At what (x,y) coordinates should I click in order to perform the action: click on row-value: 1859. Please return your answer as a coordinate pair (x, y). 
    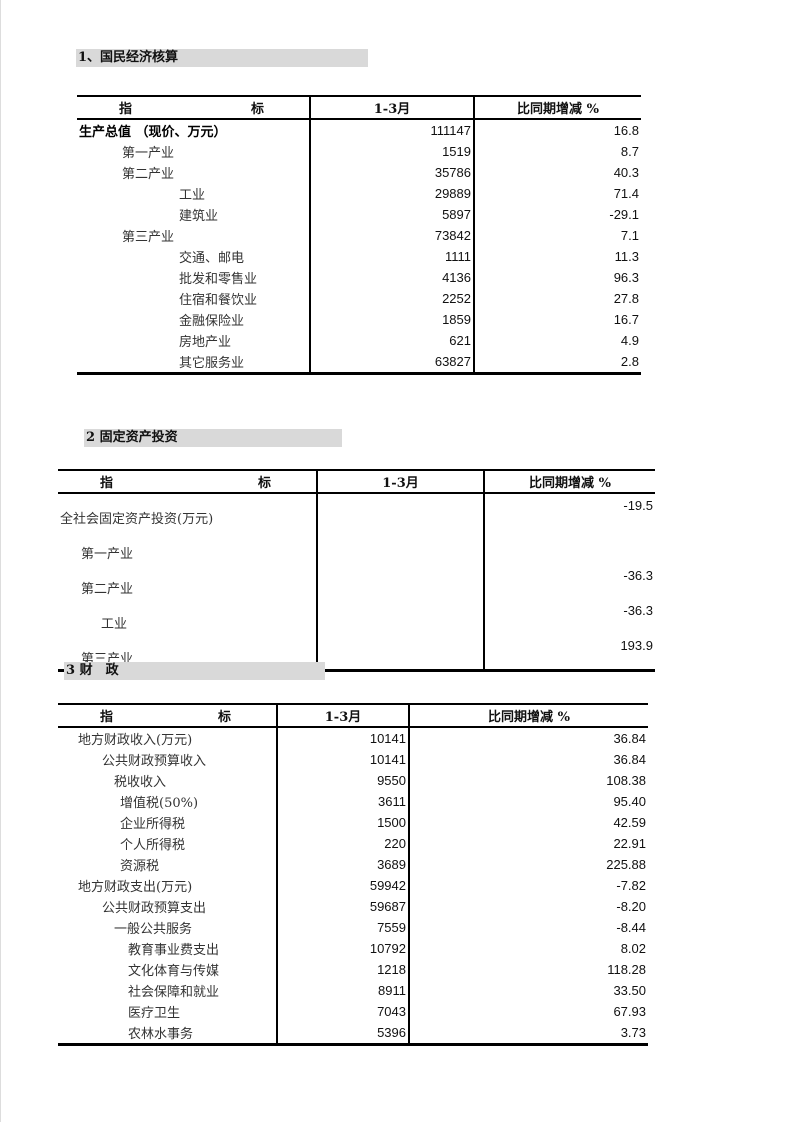
    Looking at the image, I should click on (391, 319).